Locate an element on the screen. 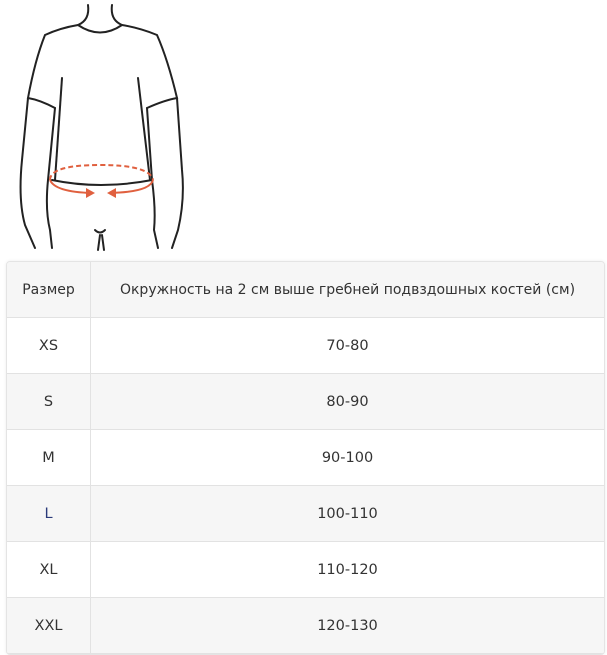  range-cell: 110-120 is located at coordinates (347, 569).